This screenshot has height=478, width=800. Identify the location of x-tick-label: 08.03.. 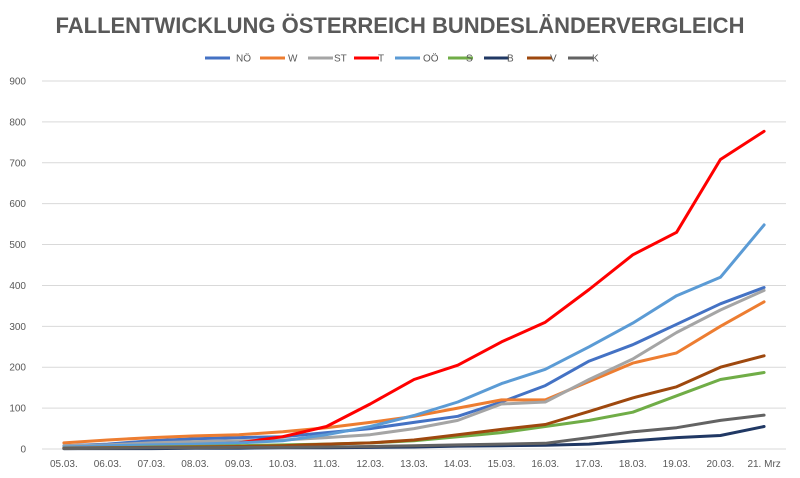
(195, 464).